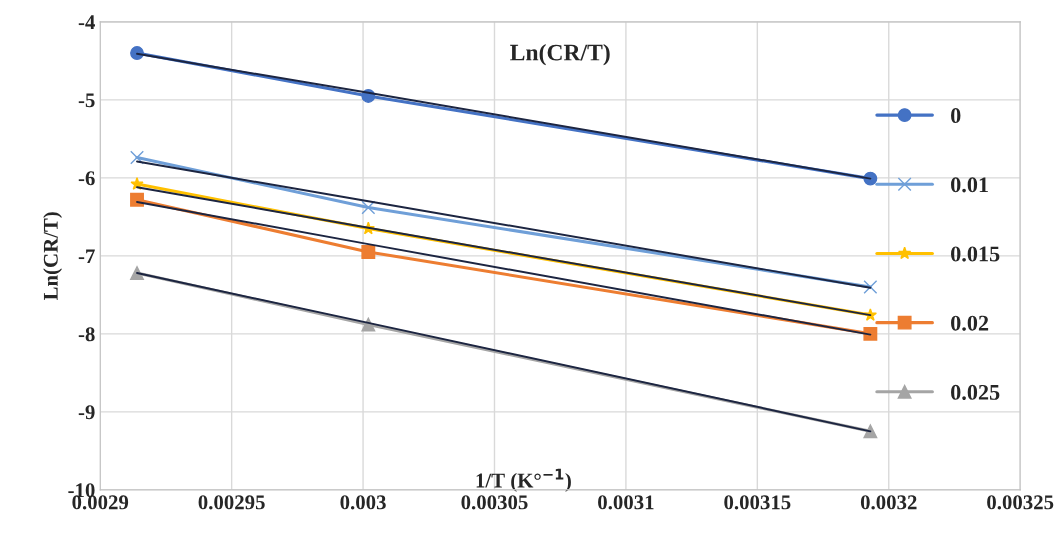 This screenshot has width=1055, height=533. Describe the element at coordinates (100, 502) in the screenshot. I see `x-tick-label: 0.0029` at that location.